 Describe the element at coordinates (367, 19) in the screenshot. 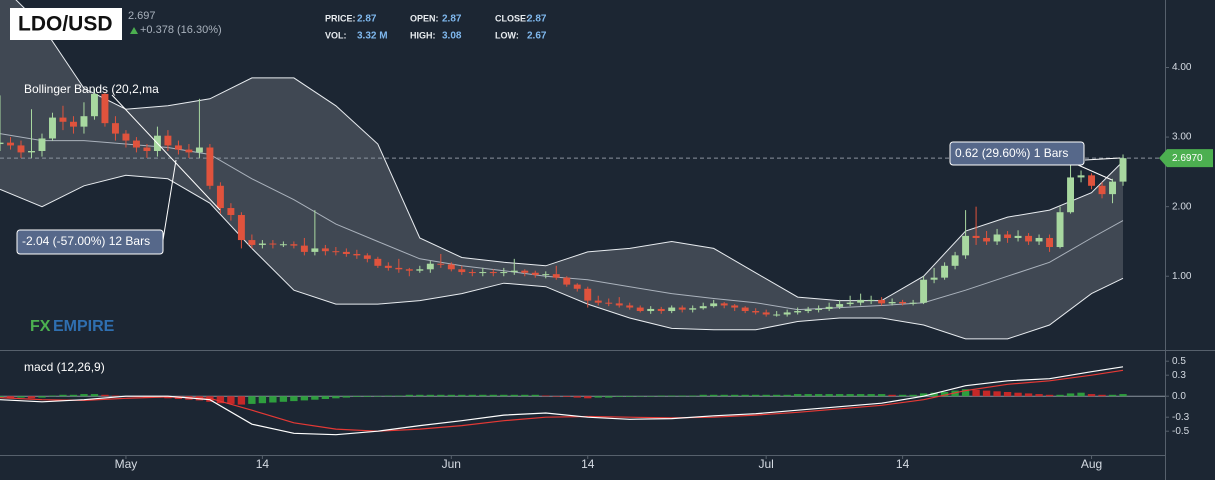

I see `stat-value: 2.87` at that location.